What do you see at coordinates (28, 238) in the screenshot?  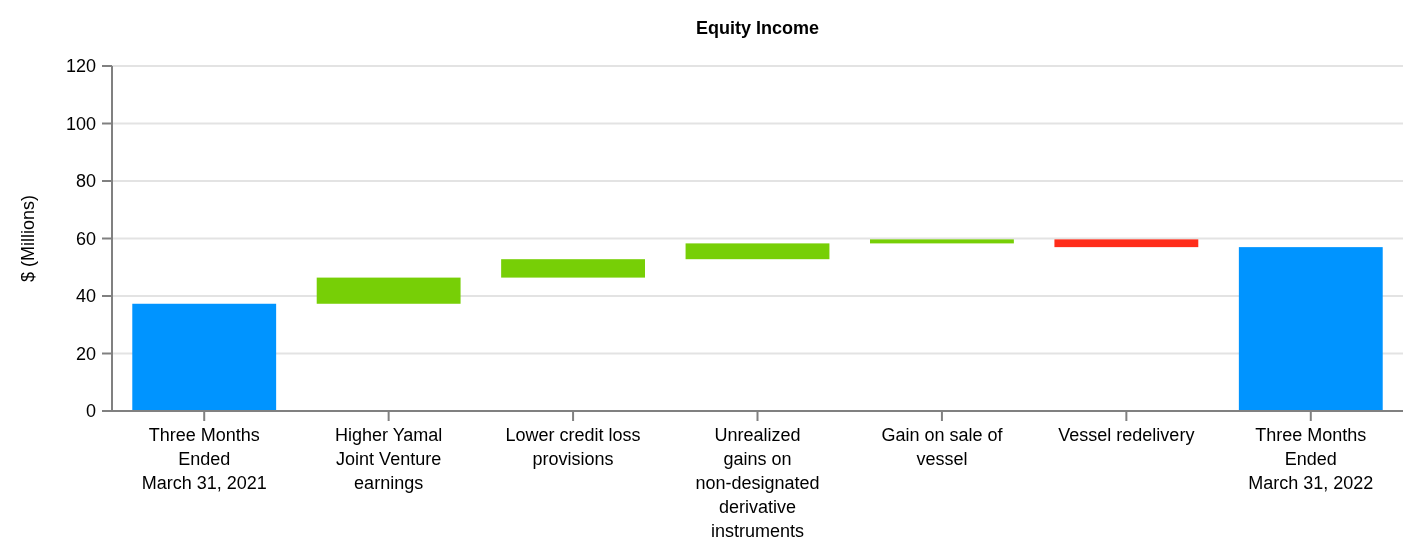 I see `y-axis-title: $ (Millions)` at bounding box center [28, 238].